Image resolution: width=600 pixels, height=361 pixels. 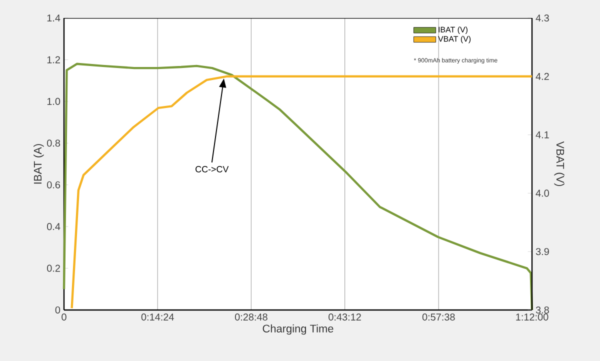 What do you see at coordinates (212, 169) in the screenshot?
I see `annotation: CC->CV` at bounding box center [212, 169].